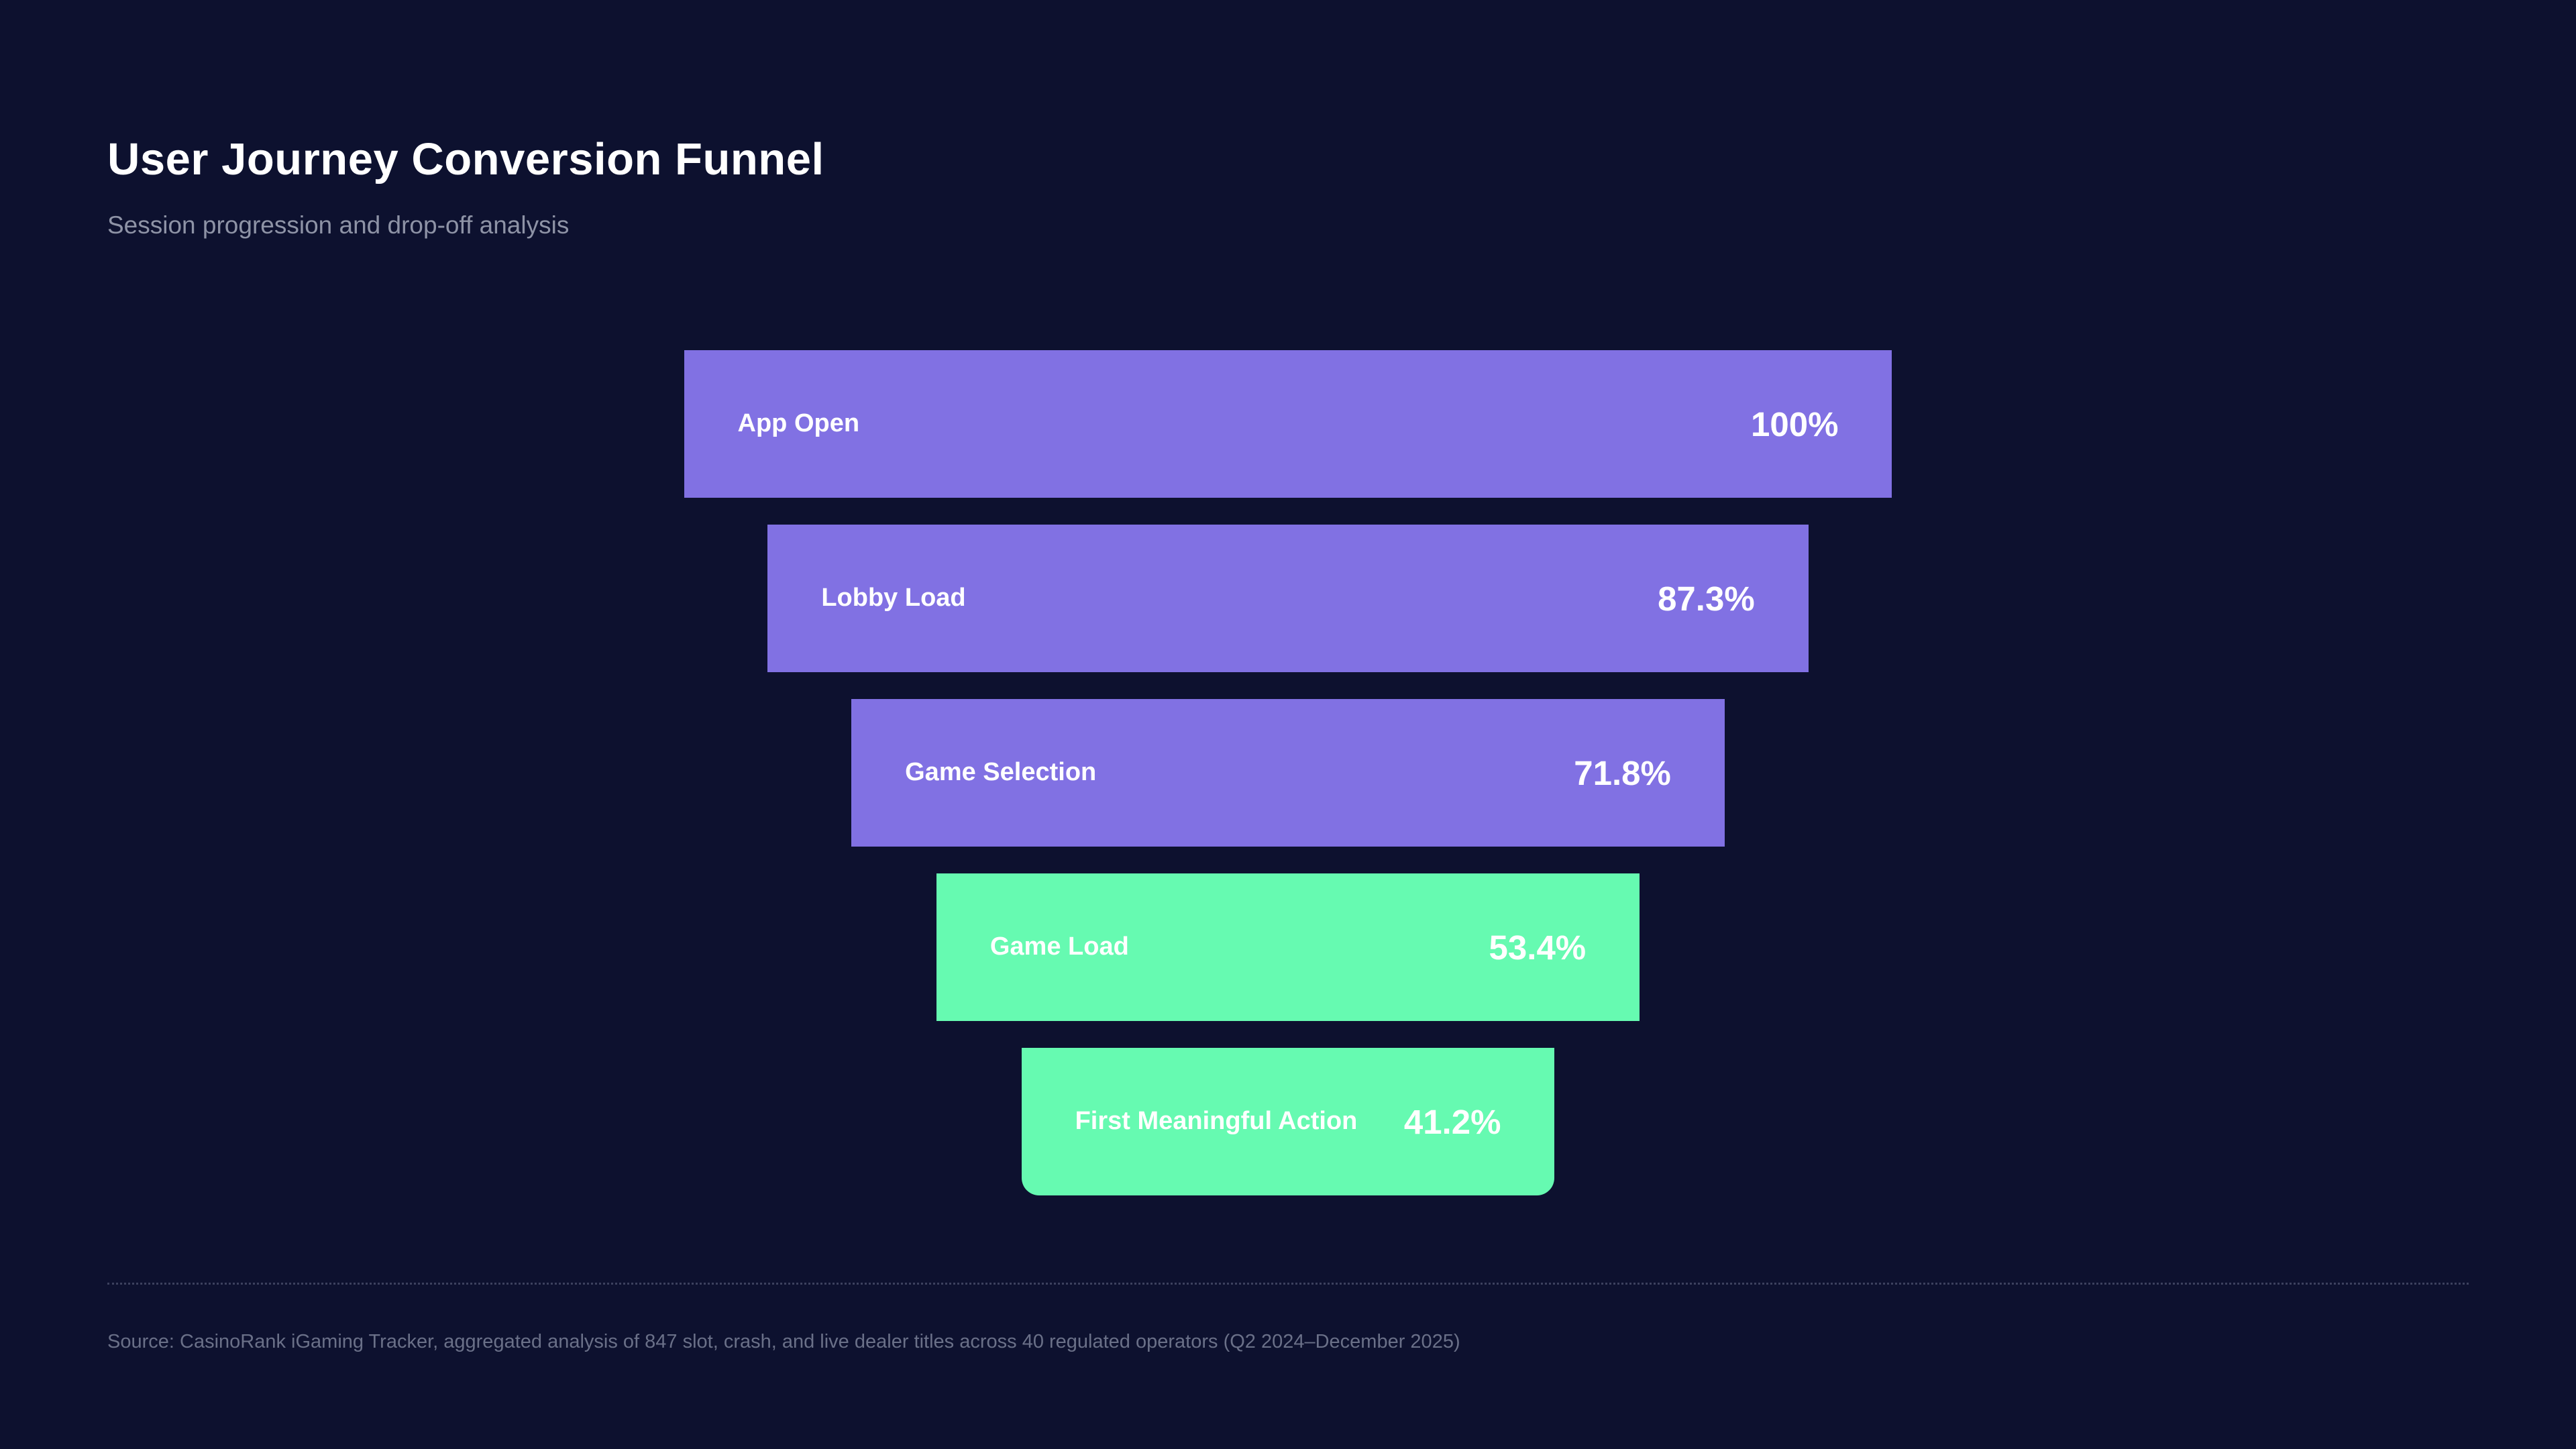 This screenshot has width=2576, height=1449. Describe the element at coordinates (1622, 772) in the screenshot. I see `funnel-stage-value: 71.8%` at that location.